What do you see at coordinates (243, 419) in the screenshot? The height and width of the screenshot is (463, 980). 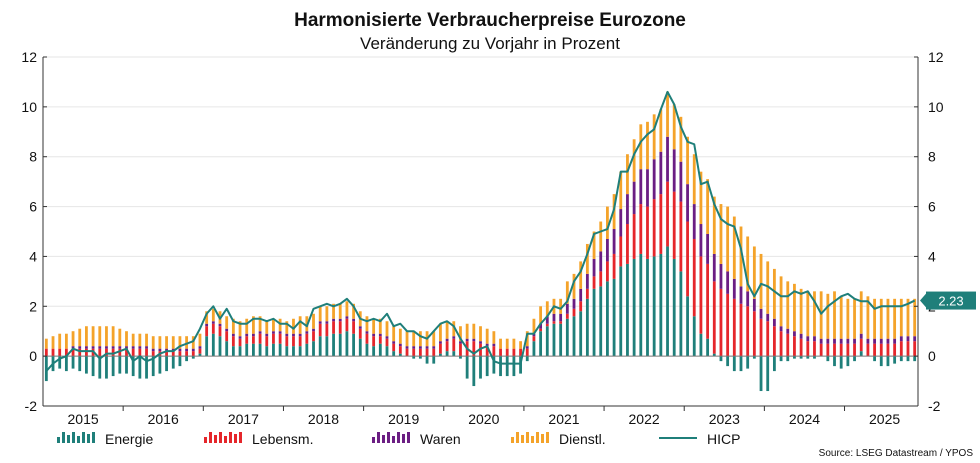 I see `x-year-label: 2017` at bounding box center [243, 419].